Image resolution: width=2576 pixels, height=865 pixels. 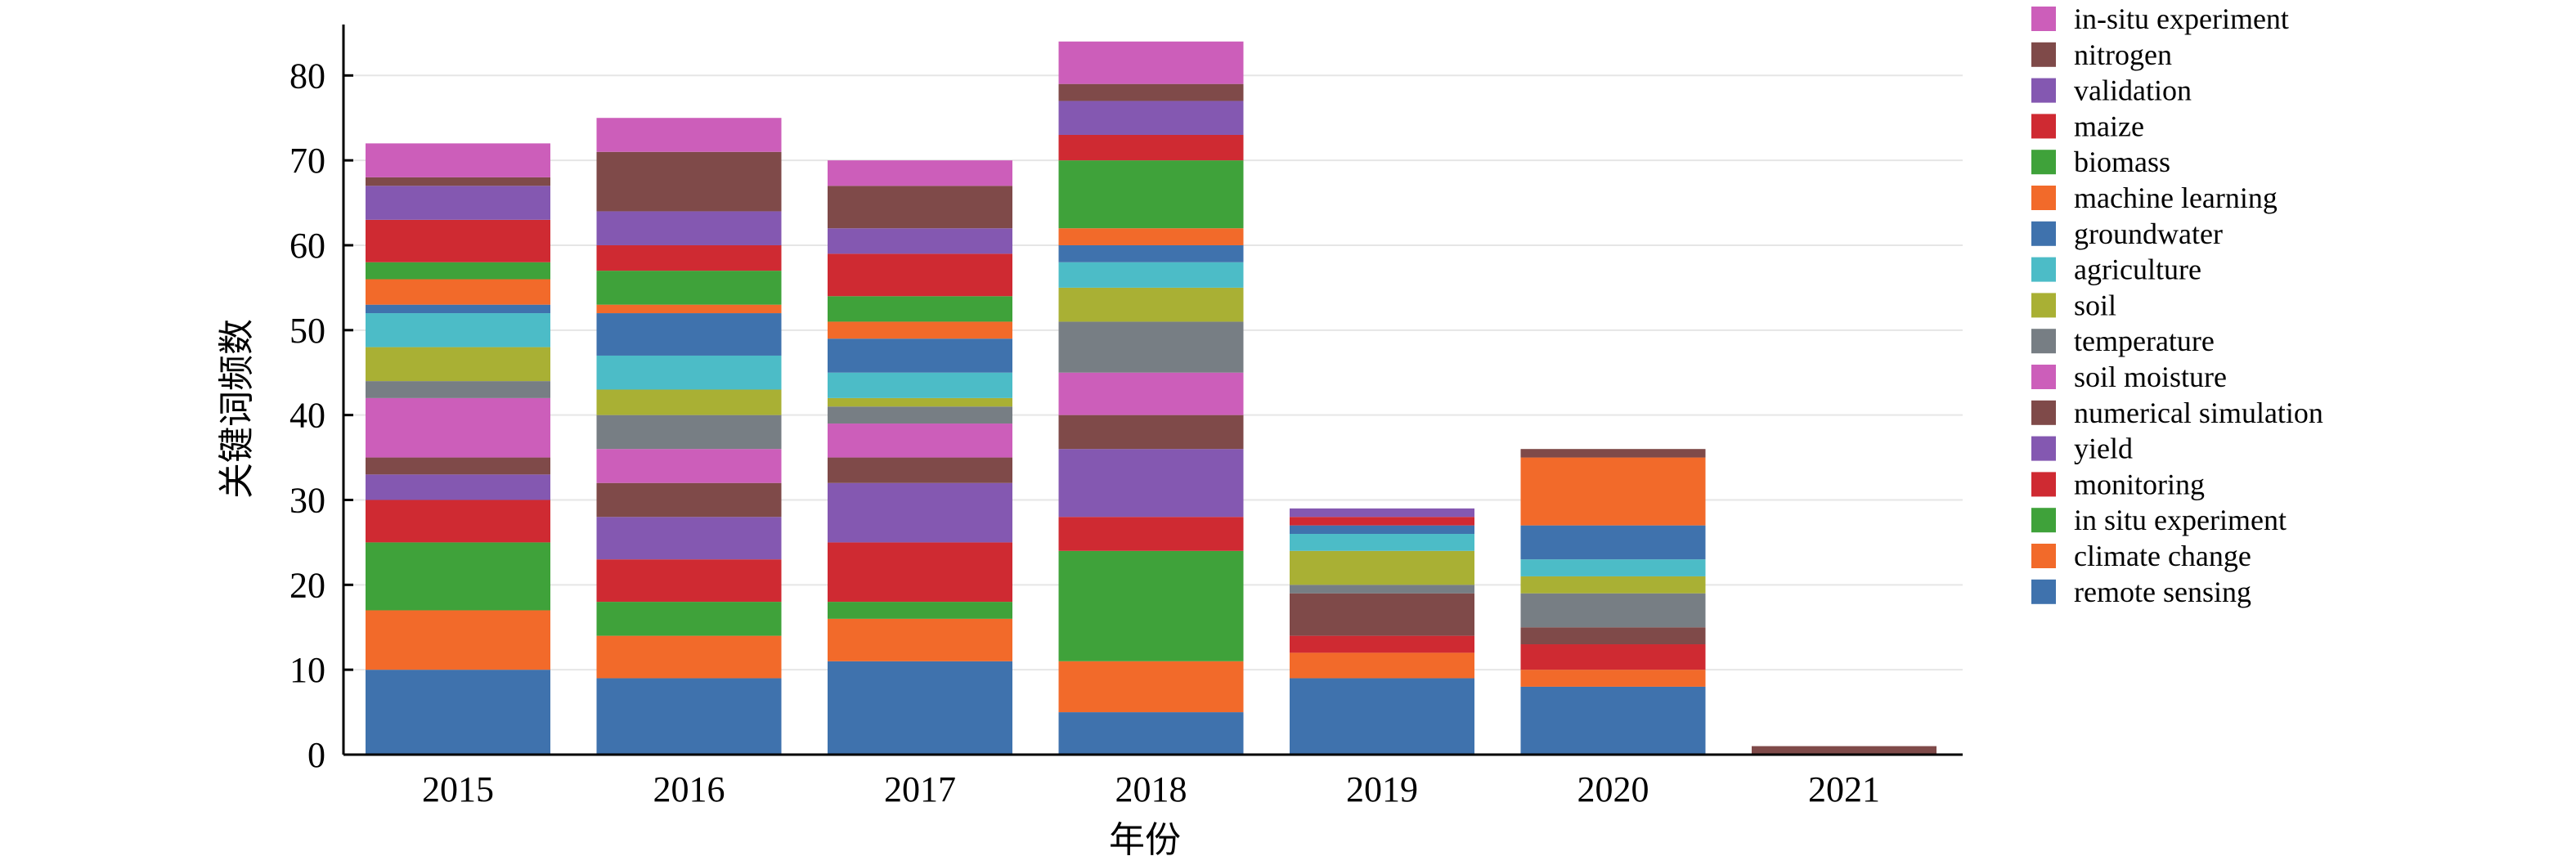 What do you see at coordinates (237, 409) in the screenshot?
I see `y-axis-title: 关键词频数` at bounding box center [237, 409].